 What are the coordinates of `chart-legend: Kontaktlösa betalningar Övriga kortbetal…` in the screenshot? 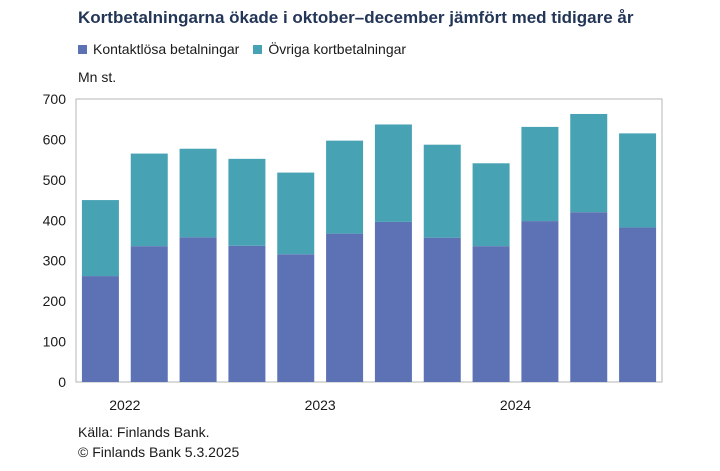 It's located at (242, 49).